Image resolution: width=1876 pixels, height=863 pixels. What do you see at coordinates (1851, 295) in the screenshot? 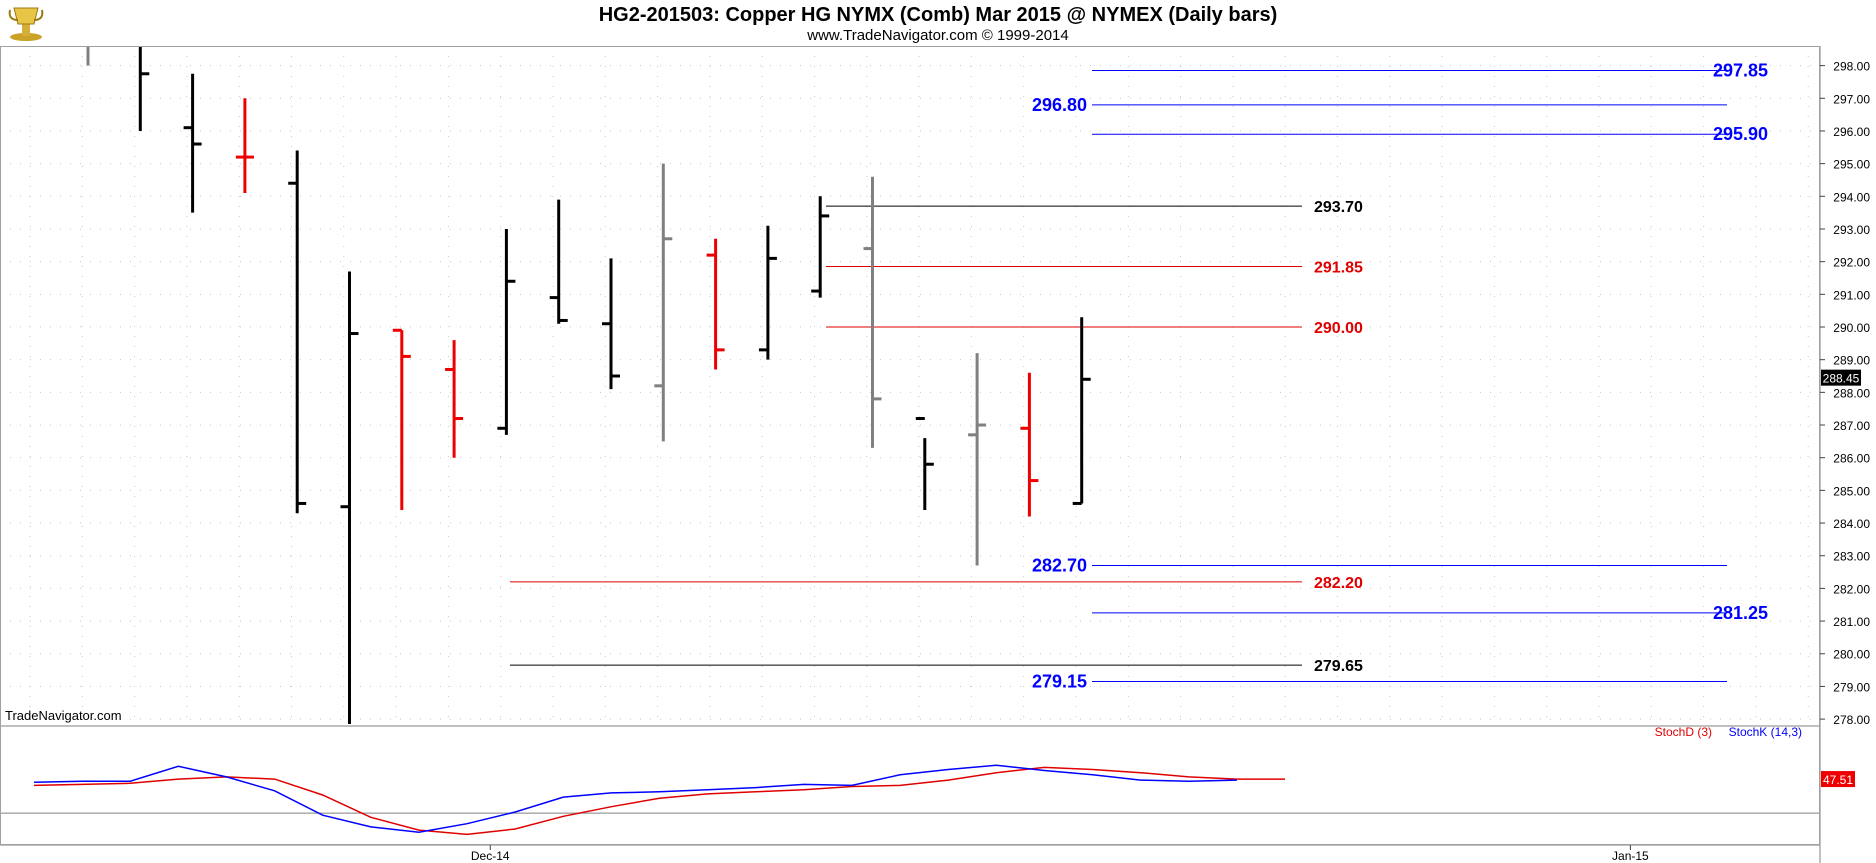
I see `axis-tick-label: 291.00` at bounding box center [1851, 295].